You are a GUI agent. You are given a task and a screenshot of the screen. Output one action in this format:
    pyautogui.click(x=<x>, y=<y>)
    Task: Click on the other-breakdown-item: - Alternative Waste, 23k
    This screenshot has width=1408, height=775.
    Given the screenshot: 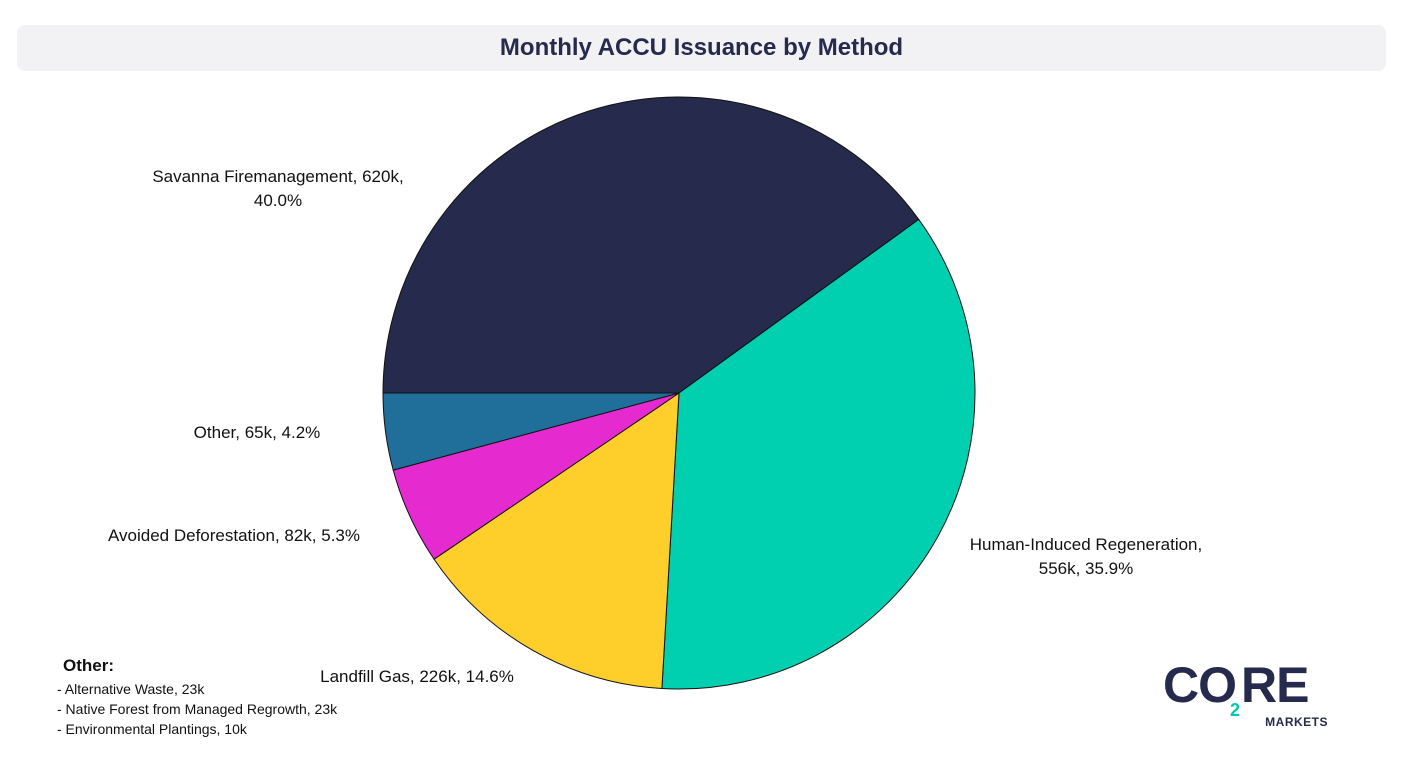 What is the action you would take?
    pyautogui.click(x=131, y=689)
    